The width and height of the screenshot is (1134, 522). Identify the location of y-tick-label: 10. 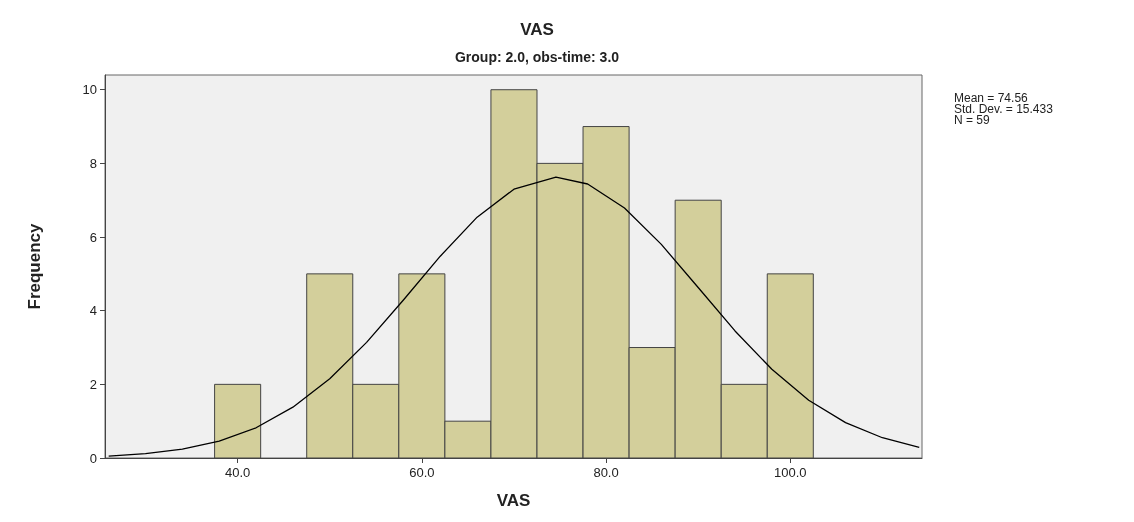
(89, 90).